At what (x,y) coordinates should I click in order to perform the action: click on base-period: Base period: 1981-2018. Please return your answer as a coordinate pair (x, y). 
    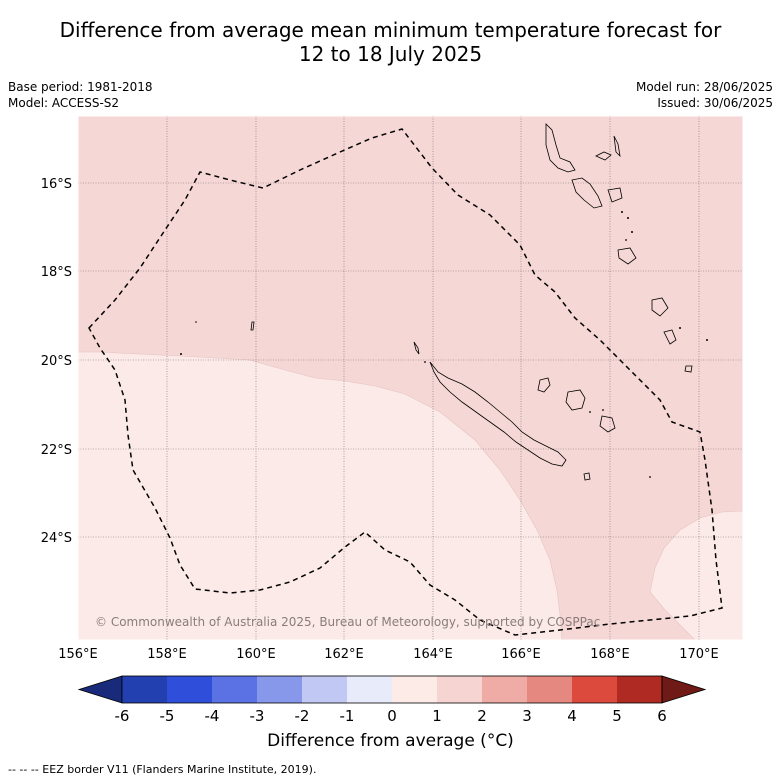
    Looking at the image, I should click on (80, 87).